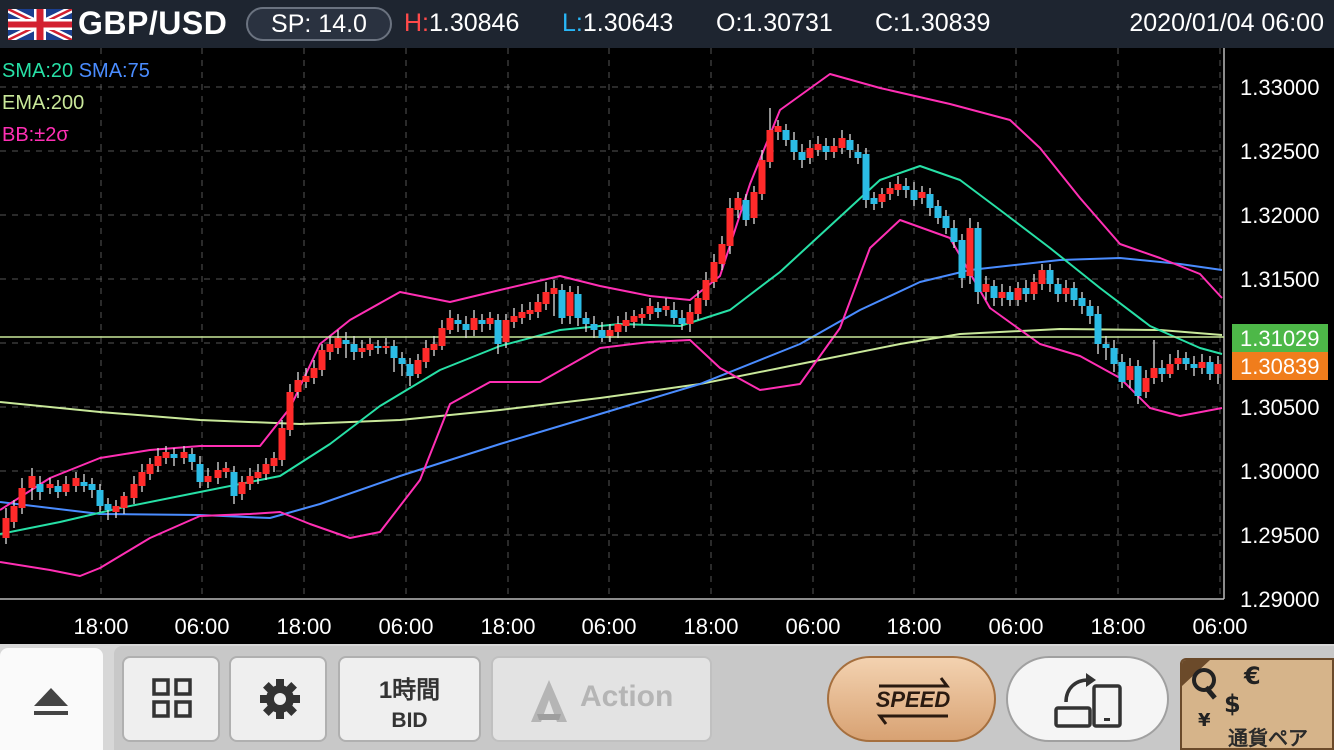 This screenshot has height=750, width=1334. I want to click on spread-badge: SP: 14.0, so click(319, 24).